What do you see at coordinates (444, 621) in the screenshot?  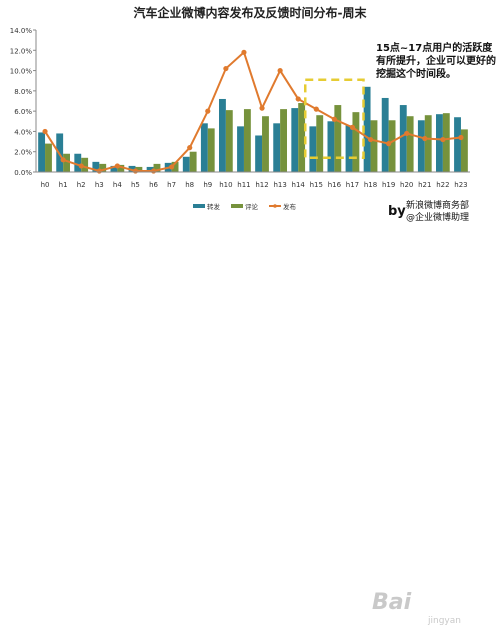 I see `watermark-sub: jingyan` at bounding box center [444, 621].